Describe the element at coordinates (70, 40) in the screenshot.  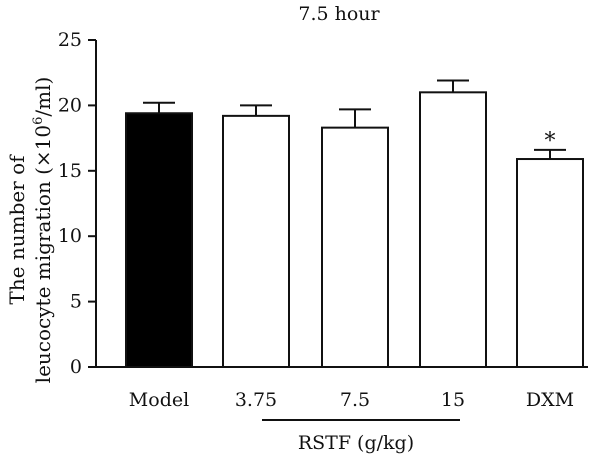
I see `y-tick-label: 25` at that location.